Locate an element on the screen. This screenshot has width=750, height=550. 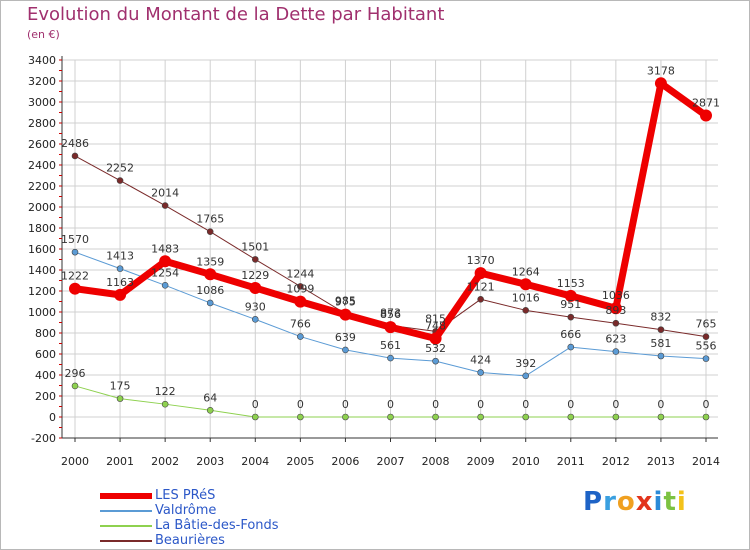
legend-item-beaurieres: Beaurières is located at coordinates (230, 540).